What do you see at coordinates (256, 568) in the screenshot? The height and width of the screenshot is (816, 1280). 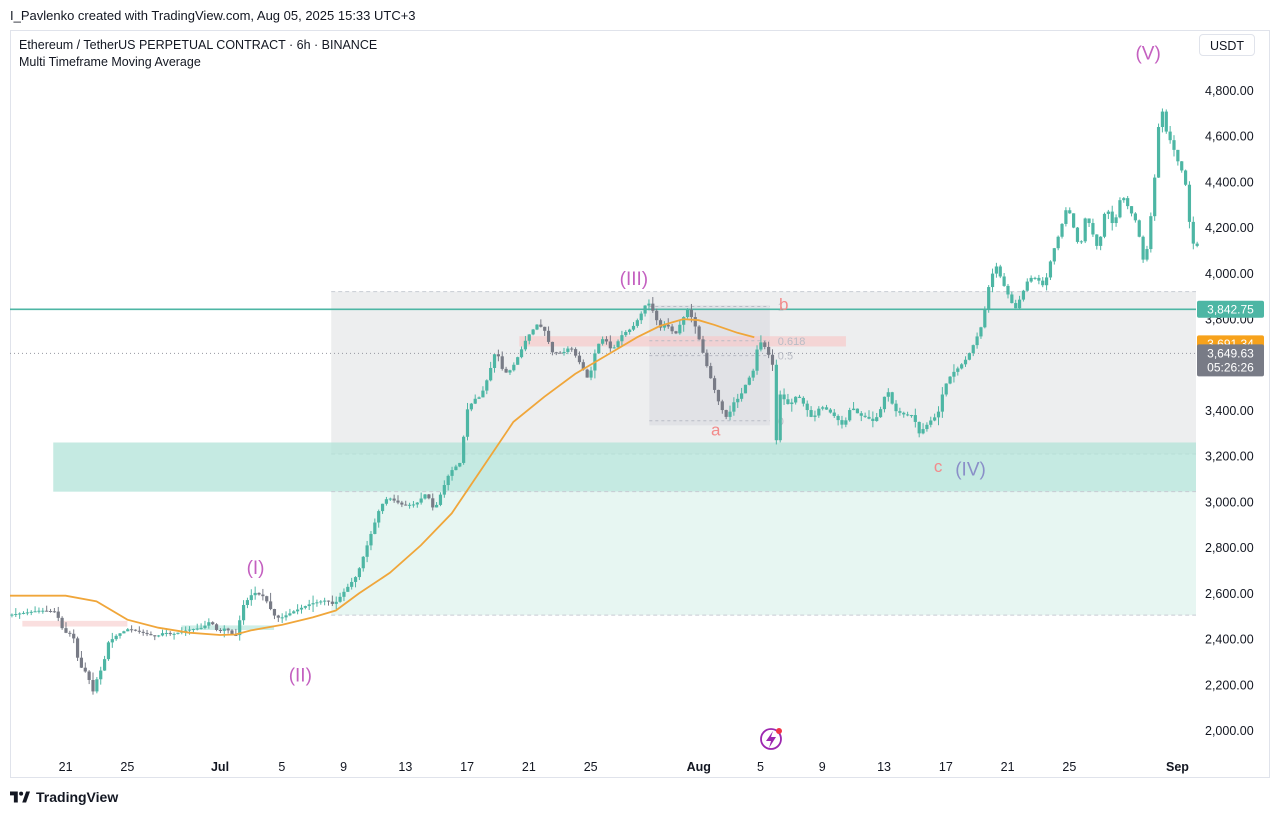 I see `wave-label: (I)` at bounding box center [256, 568].